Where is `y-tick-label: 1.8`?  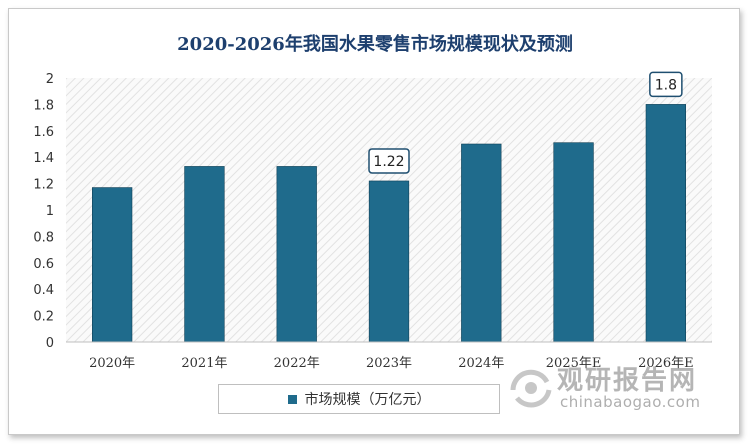 y-tick-label: 1.8 is located at coordinates (43, 105).